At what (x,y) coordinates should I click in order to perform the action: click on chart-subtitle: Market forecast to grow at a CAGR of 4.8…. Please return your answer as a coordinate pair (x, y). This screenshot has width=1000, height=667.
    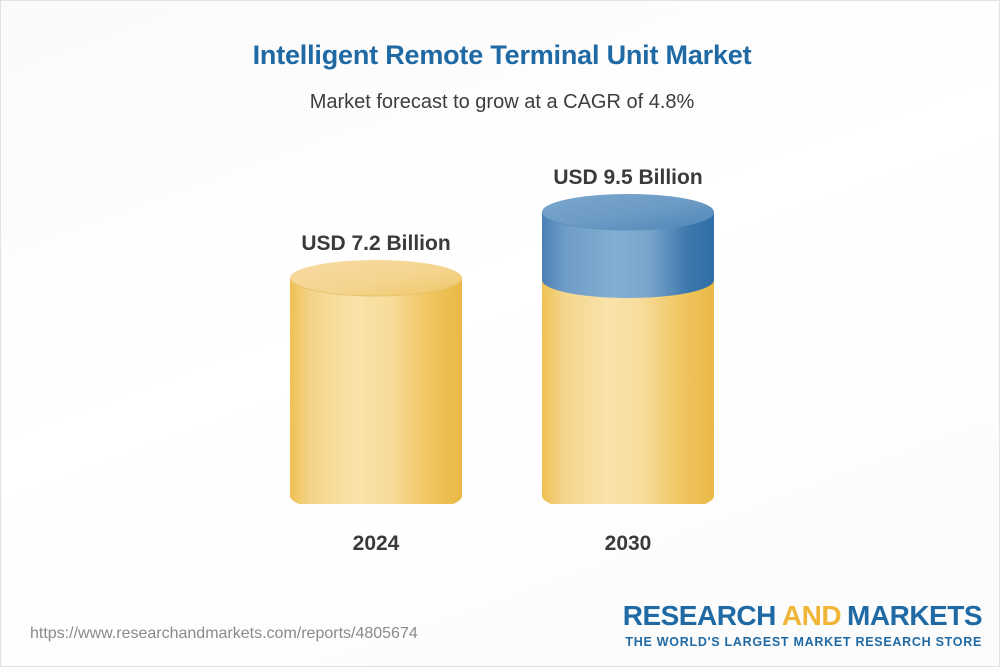
    Looking at the image, I should click on (502, 102).